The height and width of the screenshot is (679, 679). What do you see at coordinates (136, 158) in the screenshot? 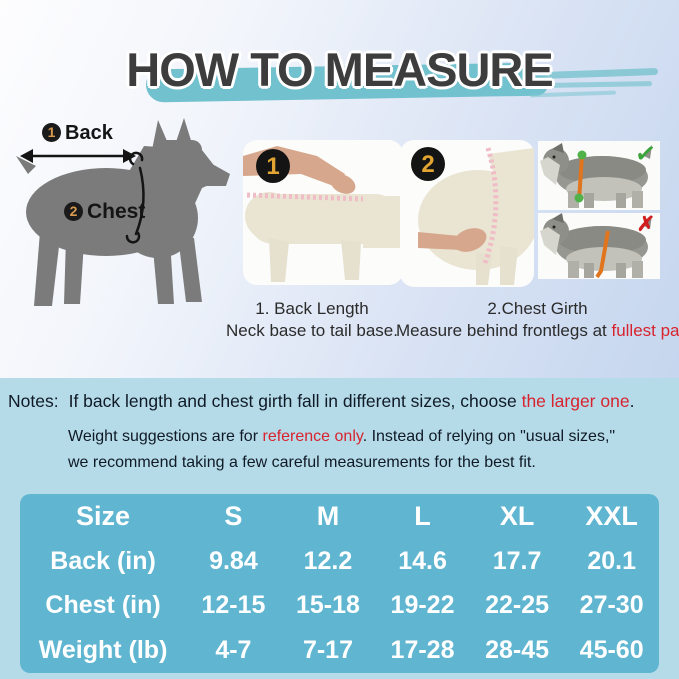
I see `chest-girth-arrow-top-hook` at bounding box center [136, 158].